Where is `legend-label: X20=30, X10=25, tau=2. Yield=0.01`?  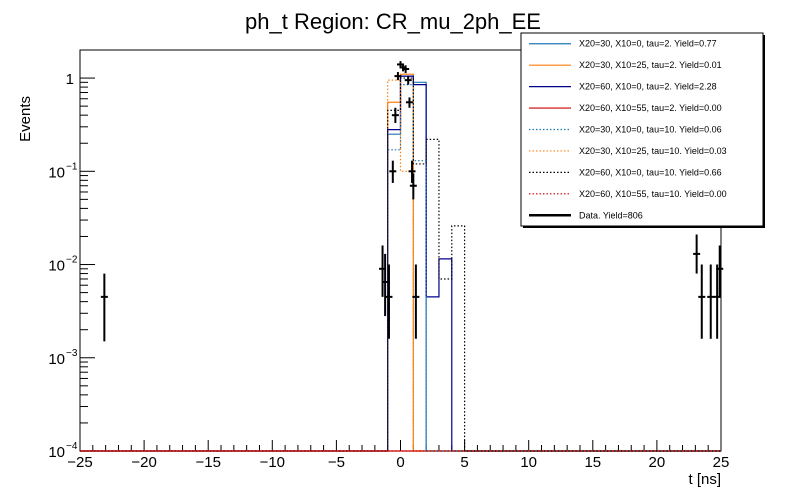 legend-label: X20=30, X10=25, tau=2. Yield=0.01 is located at coordinates (650, 65).